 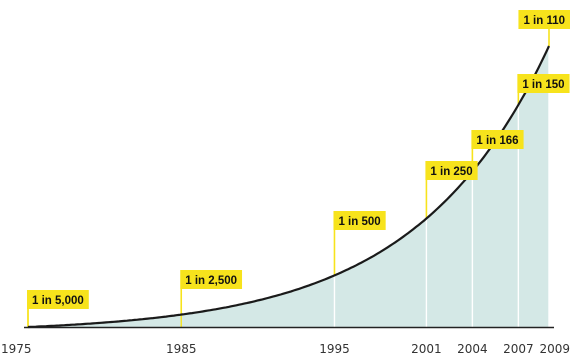 I want to click on x-tick-label-2007: 2007, so click(x=518, y=349).